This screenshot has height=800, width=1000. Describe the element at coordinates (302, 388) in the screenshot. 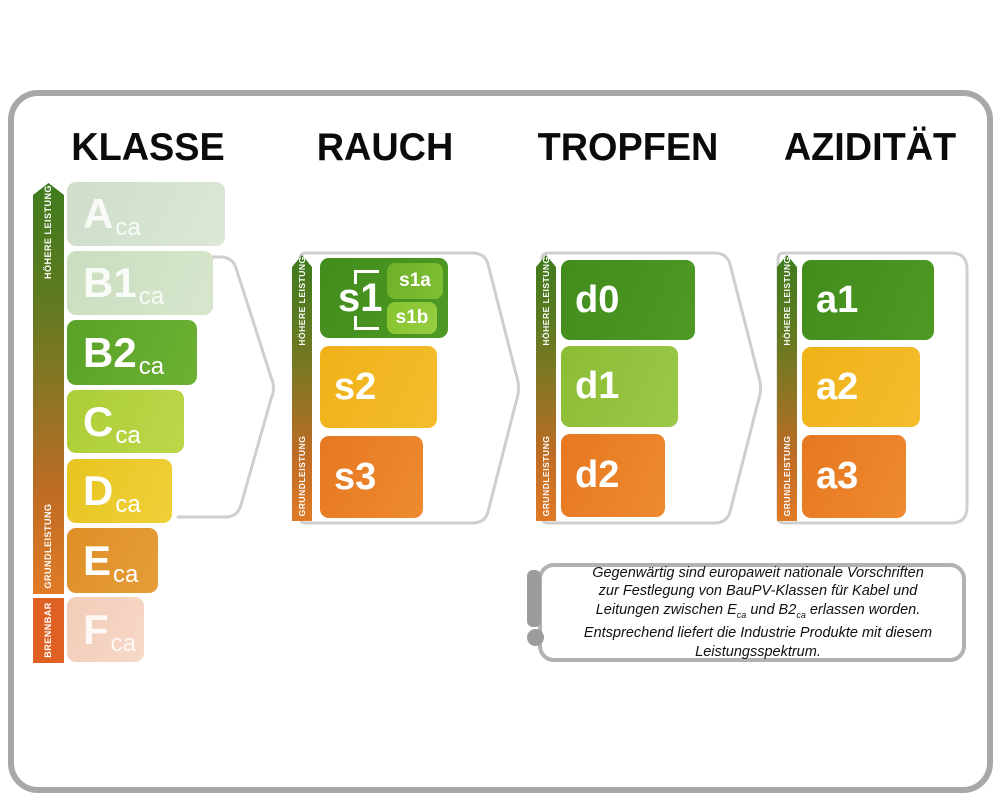

I see `rauch-performance-arrow-bar` at that location.